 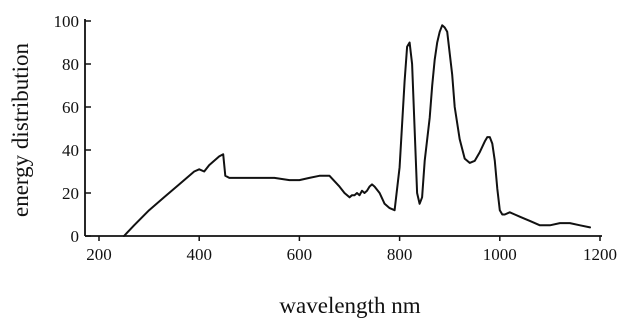 What do you see at coordinates (67, 21) in the screenshot?
I see `y-tick-label: 100` at bounding box center [67, 21].